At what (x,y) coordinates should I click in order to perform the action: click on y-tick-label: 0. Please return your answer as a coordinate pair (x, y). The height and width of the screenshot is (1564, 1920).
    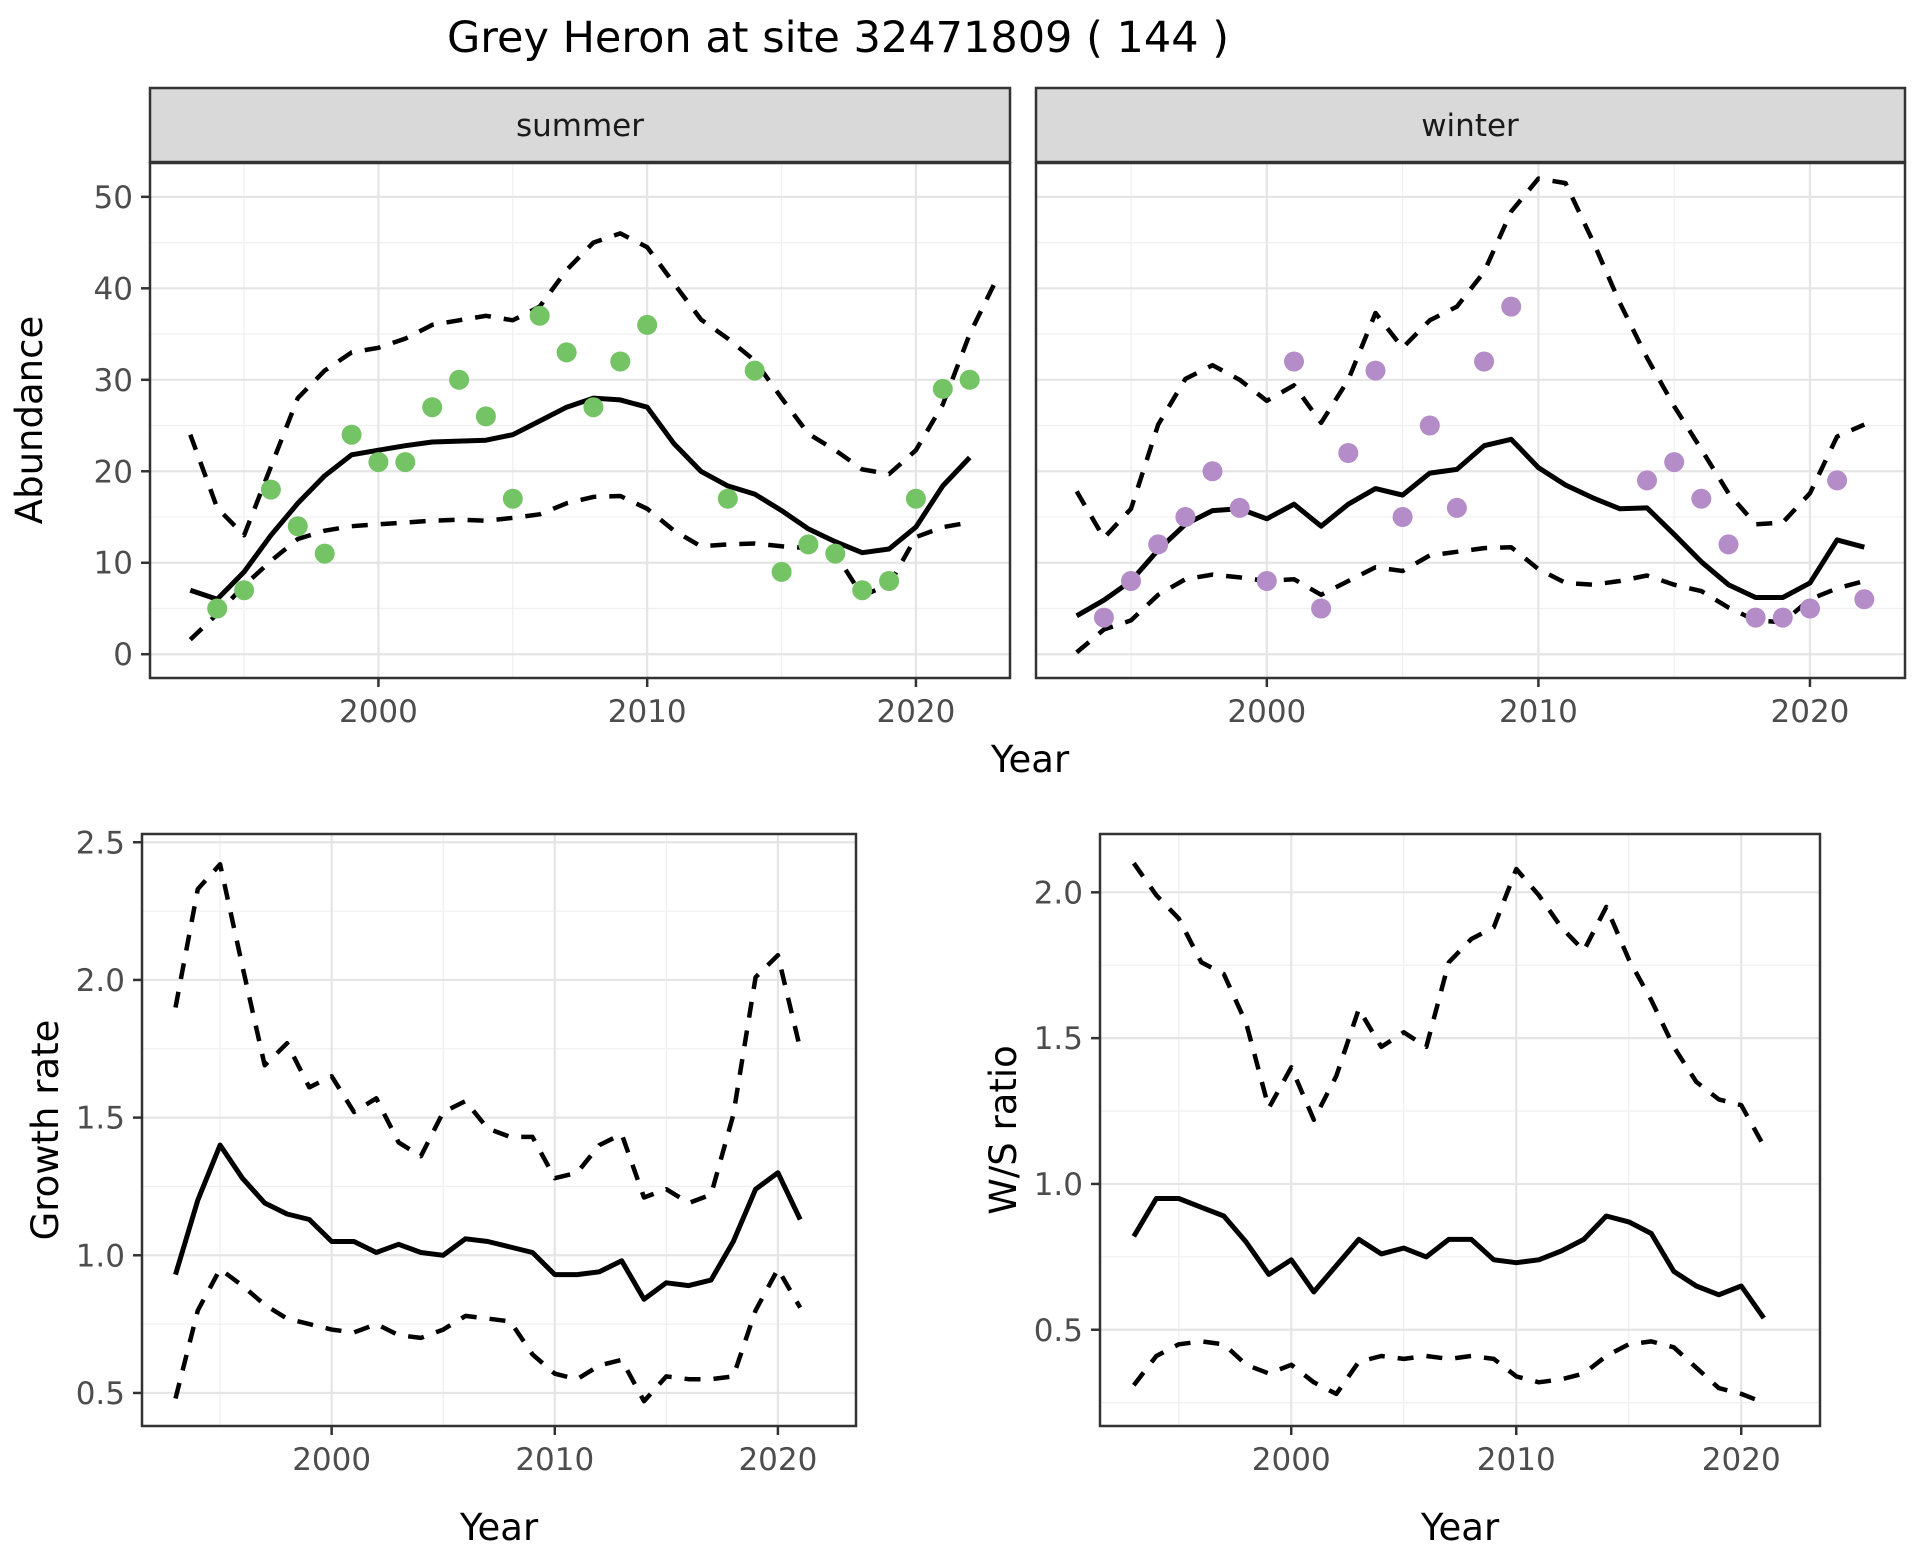
    Looking at the image, I should click on (123, 655).